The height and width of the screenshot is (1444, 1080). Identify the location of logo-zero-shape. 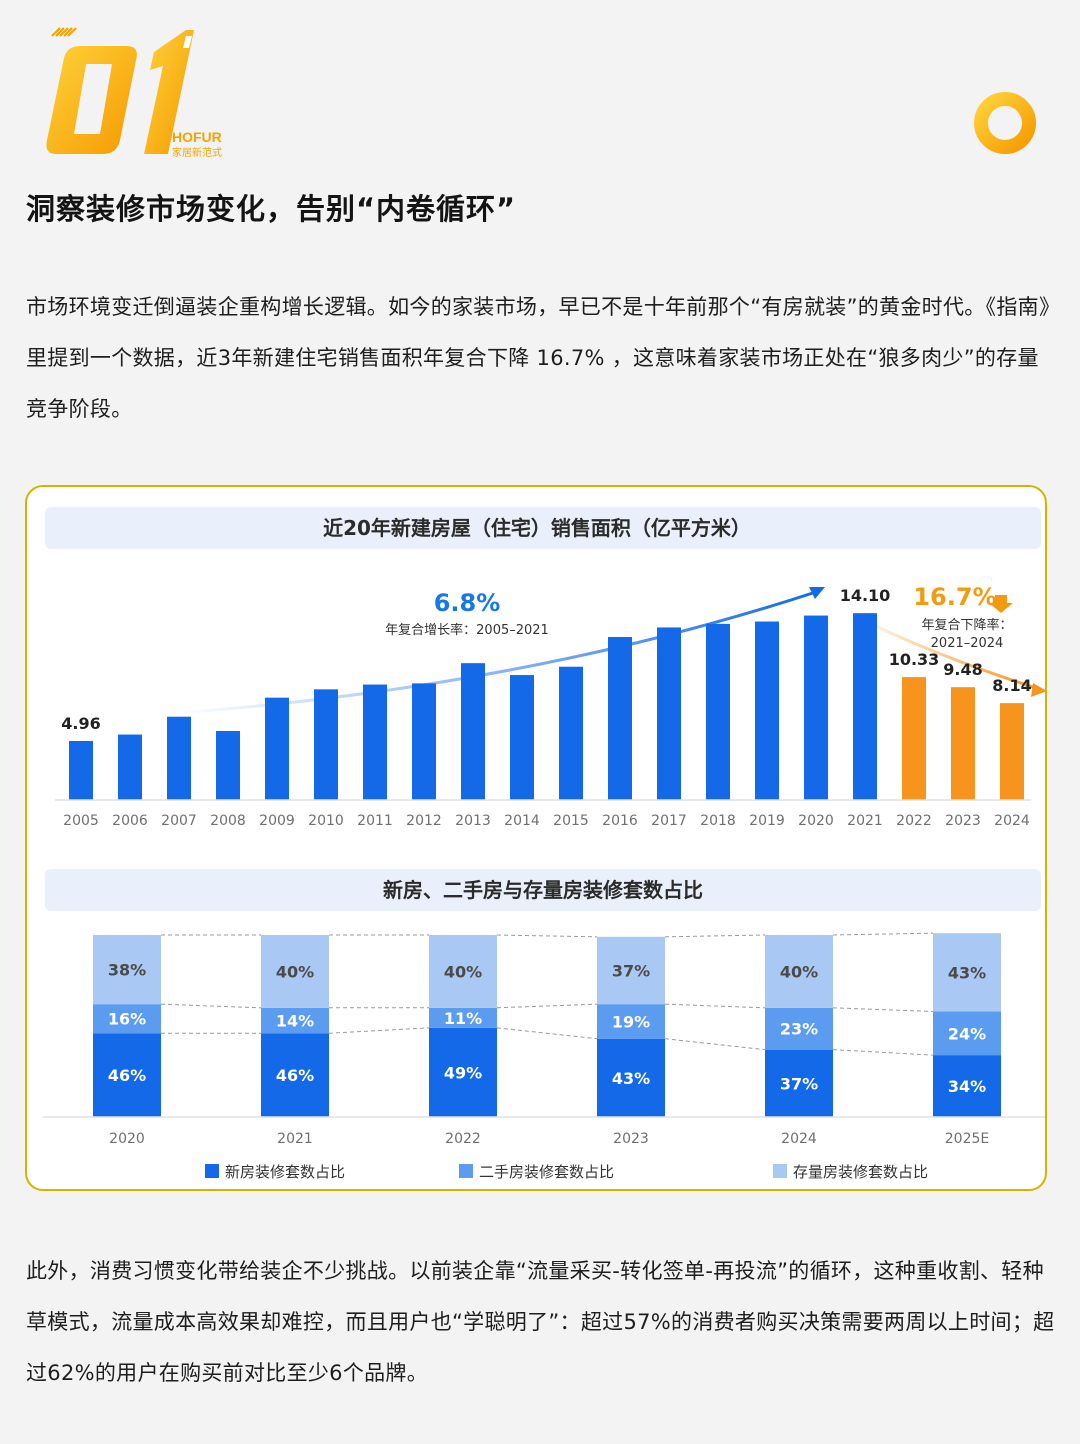
(91, 100).